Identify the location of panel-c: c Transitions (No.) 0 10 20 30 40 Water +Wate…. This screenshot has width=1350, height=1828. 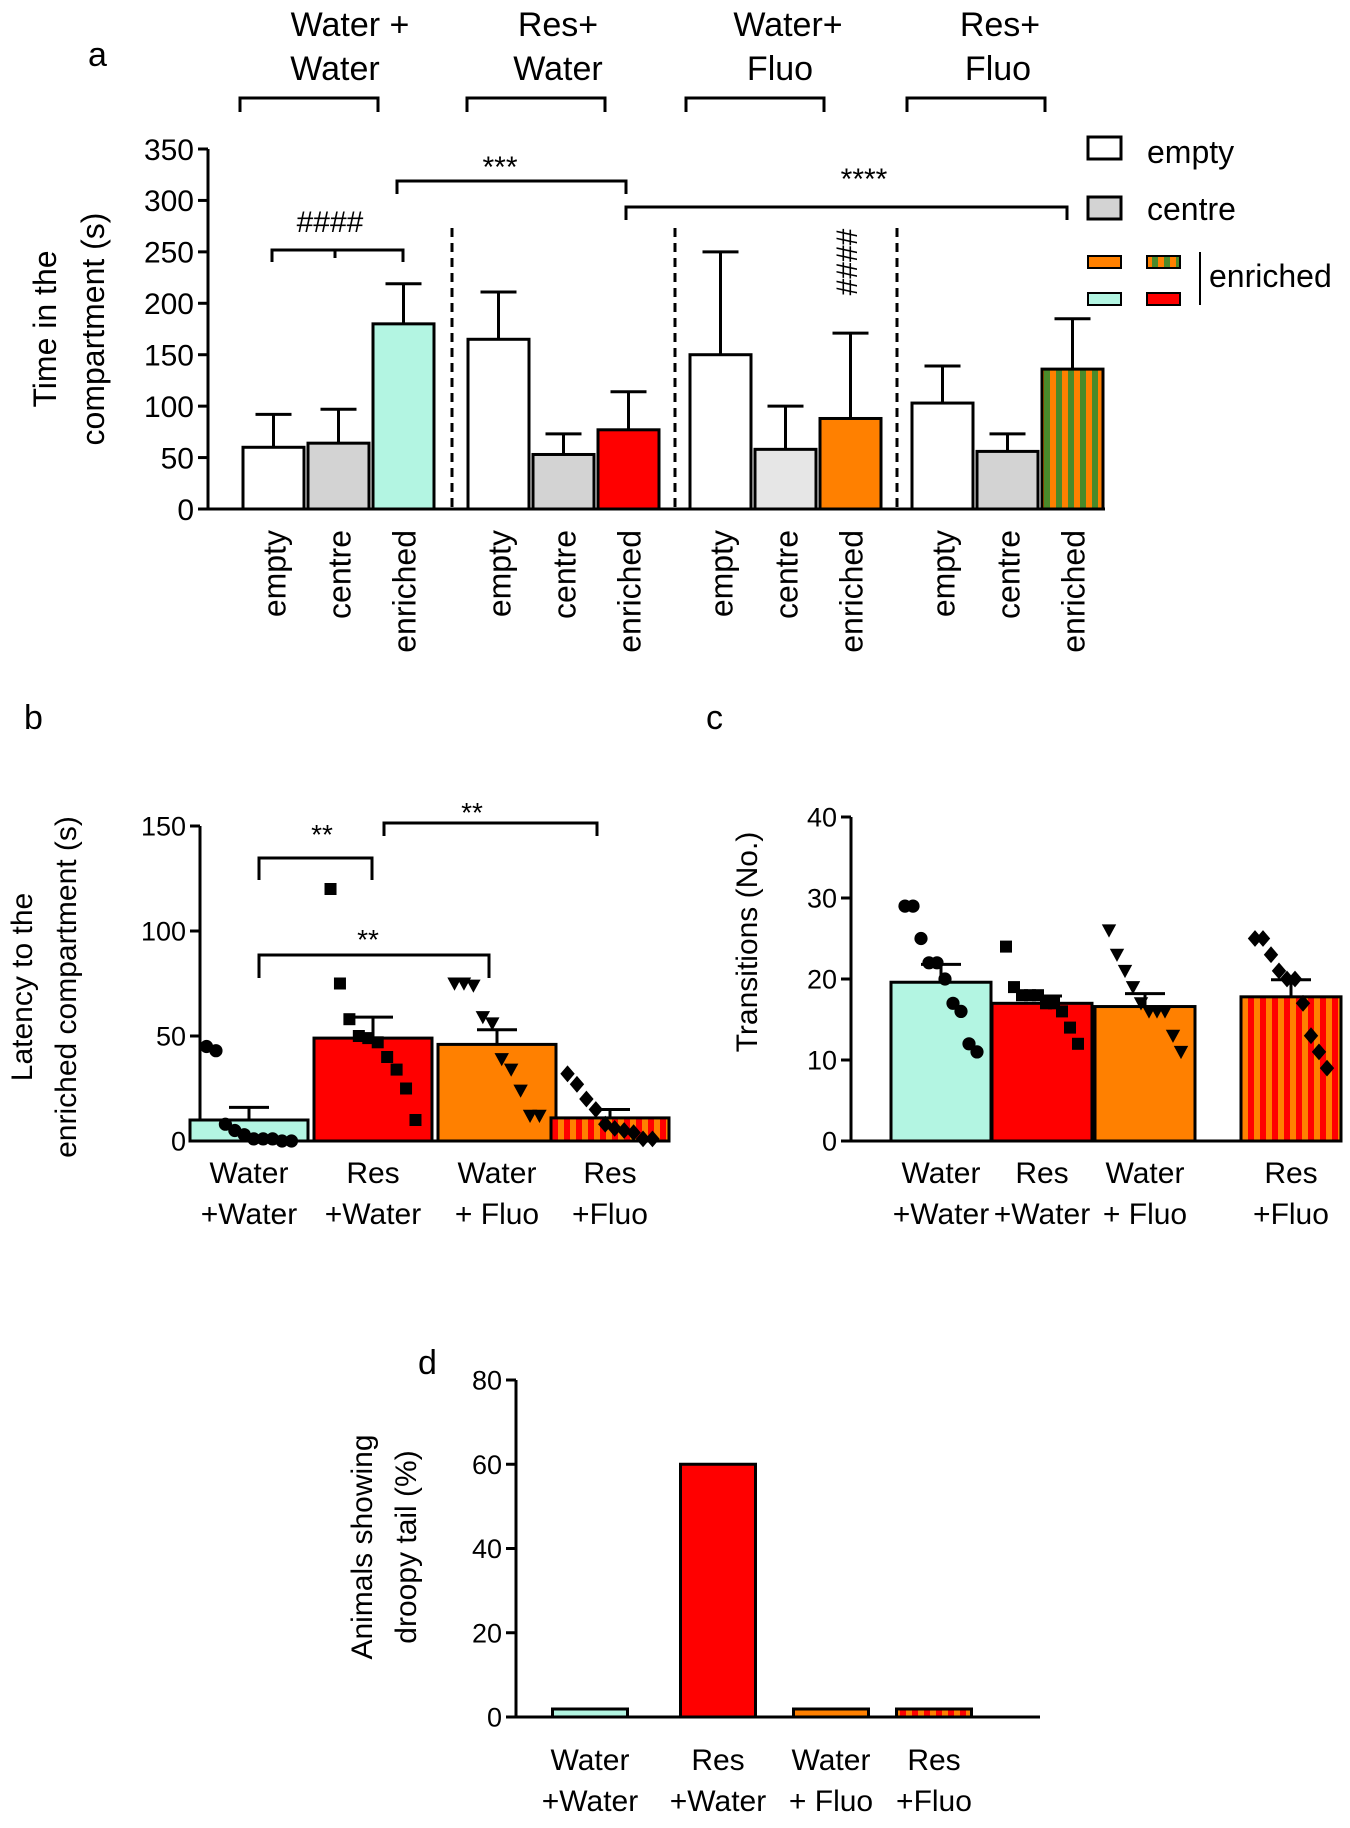
(1024, 965).